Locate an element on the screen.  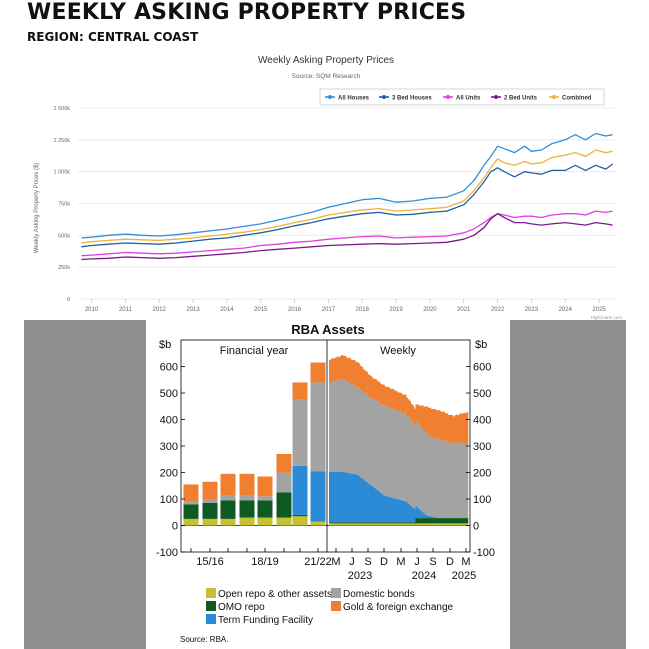
x-tick-label: 2023 is located at coordinates (532, 310).